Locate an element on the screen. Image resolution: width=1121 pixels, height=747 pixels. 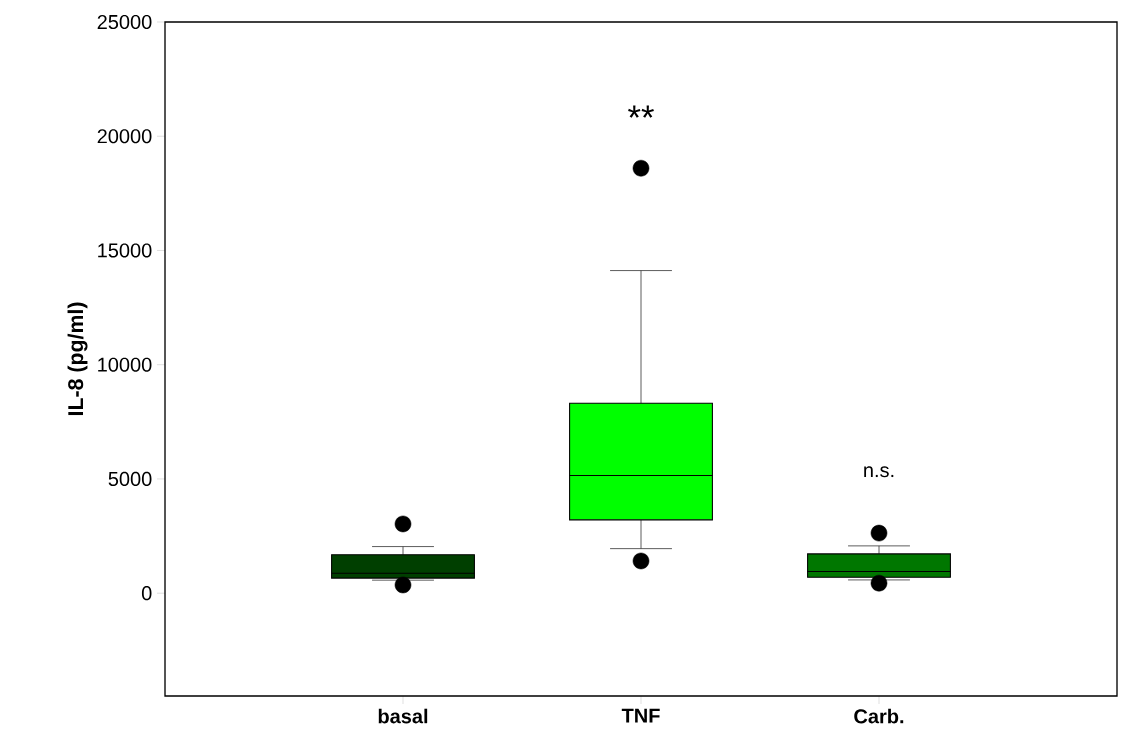
x-tick-label: TNF is located at coordinates (640, 715).